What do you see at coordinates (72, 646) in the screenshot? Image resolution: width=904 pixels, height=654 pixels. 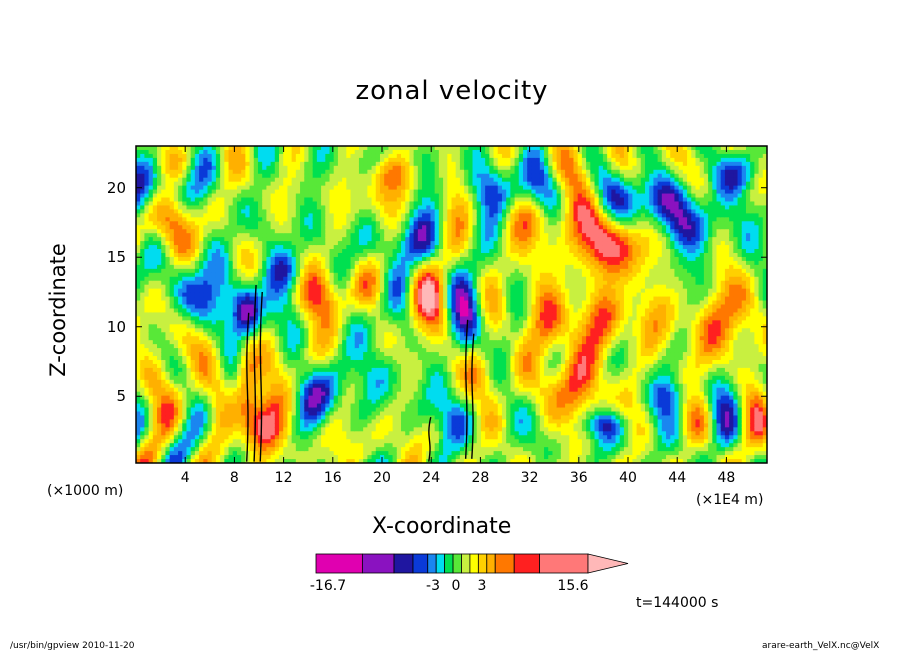 I see `footer-left: /usr/bin/gpview 2010-11-20` at bounding box center [72, 646].